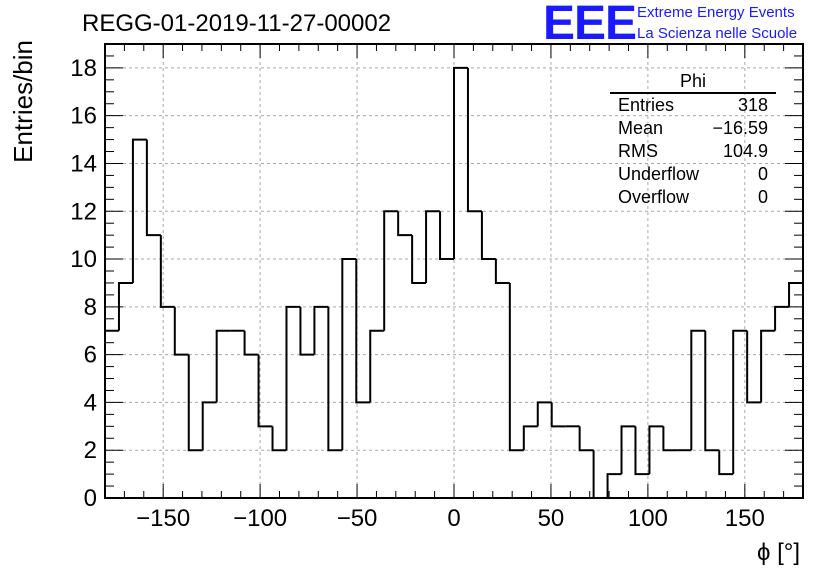 This screenshot has height=572, width=836. What do you see at coordinates (745, 518) in the screenshot?
I see `x-tick-label: 150` at bounding box center [745, 518].